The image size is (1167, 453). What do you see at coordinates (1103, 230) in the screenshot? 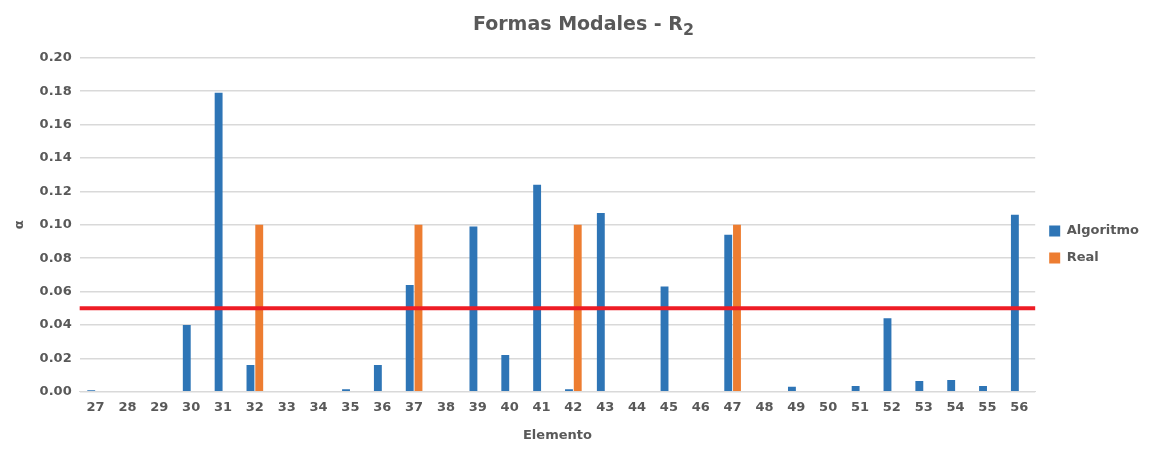
I see `legend-label: Algoritmo` at bounding box center [1103, 230].